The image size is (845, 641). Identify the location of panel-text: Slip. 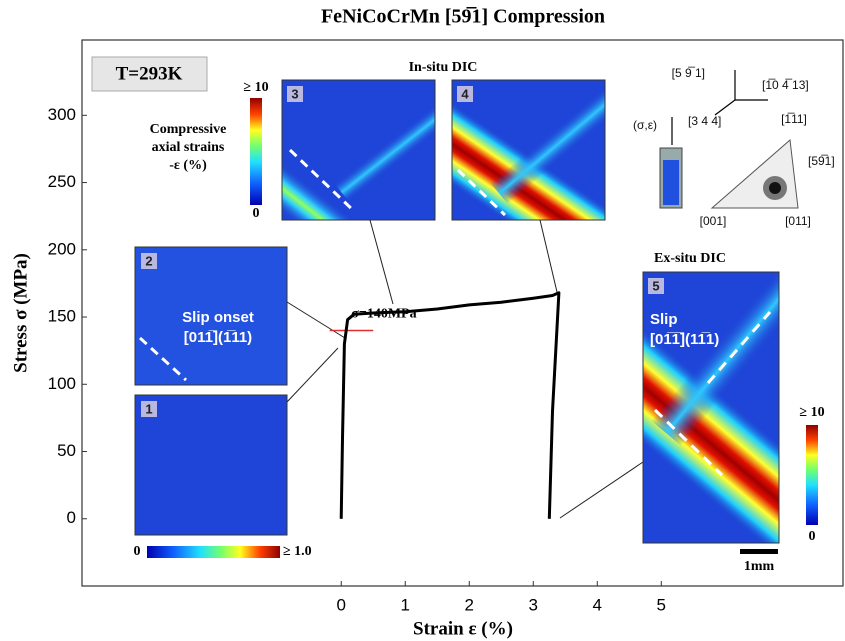
(664, 319).